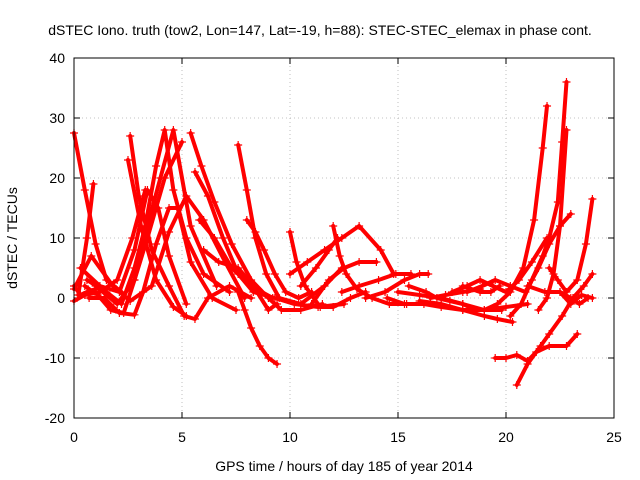  What do you see at coordinates (614, 437) in the screenshot?
I see `x-tick-label: 25` at bounding box center [614, 437].